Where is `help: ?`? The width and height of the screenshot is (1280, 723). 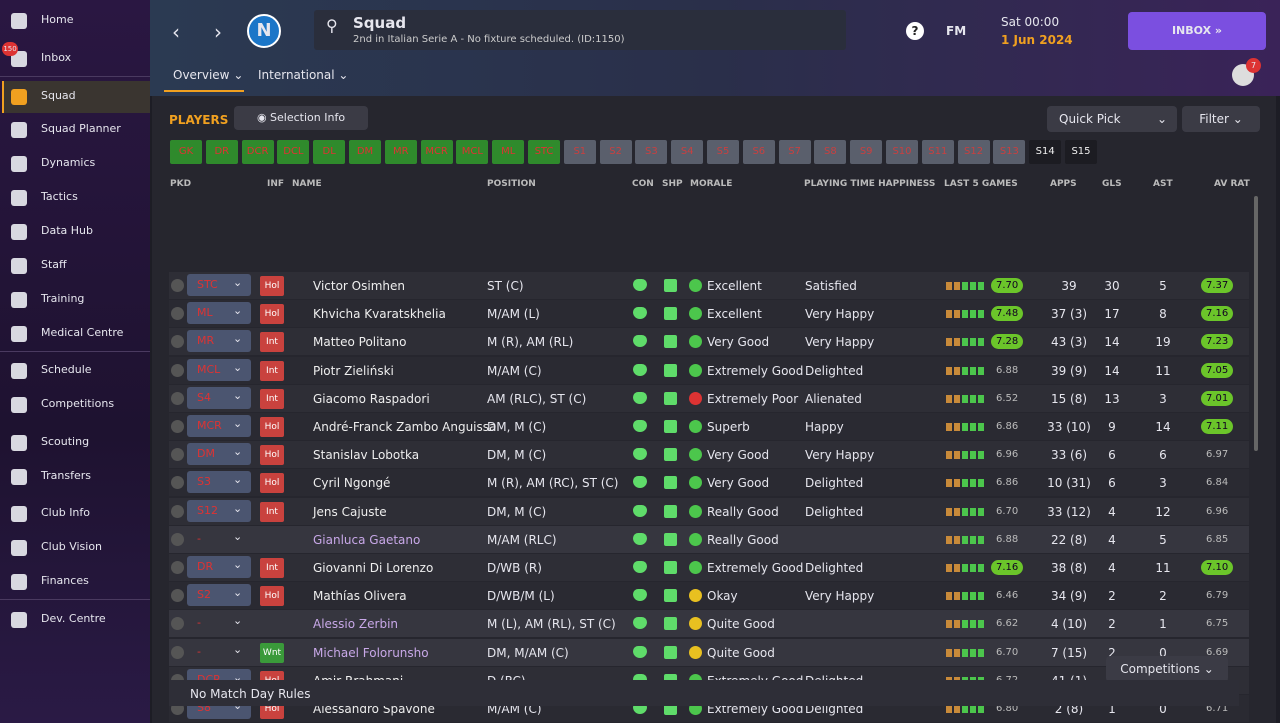
help: ? is located at coordinates (915, 31).